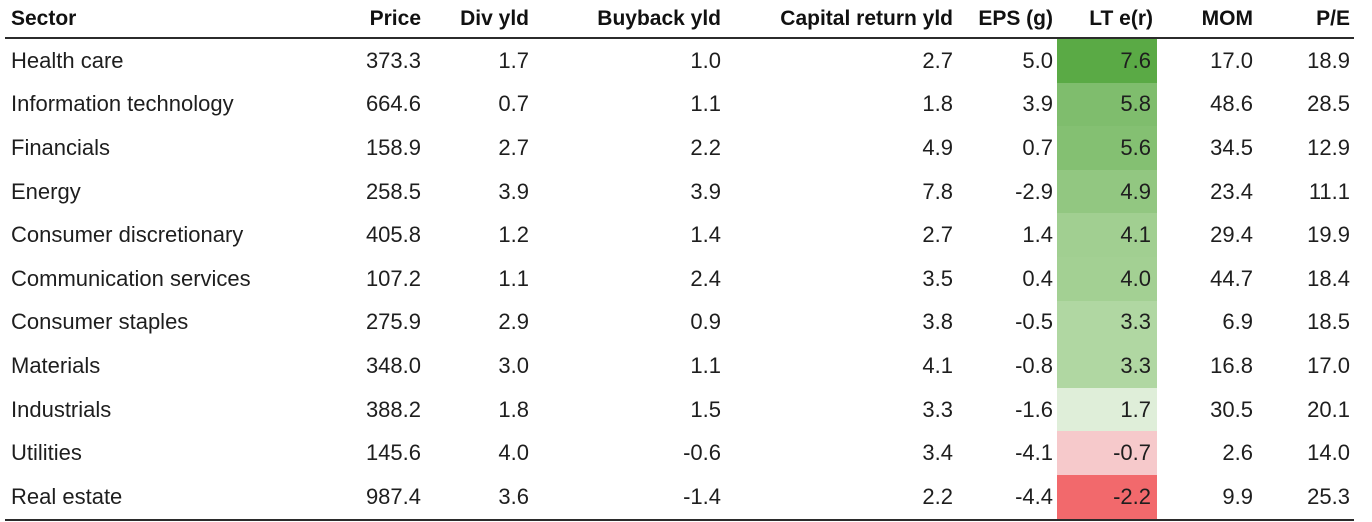  Describe the element at coordinates (174, 19) in the screenshot. I see `header-sector: Sector` at that location.